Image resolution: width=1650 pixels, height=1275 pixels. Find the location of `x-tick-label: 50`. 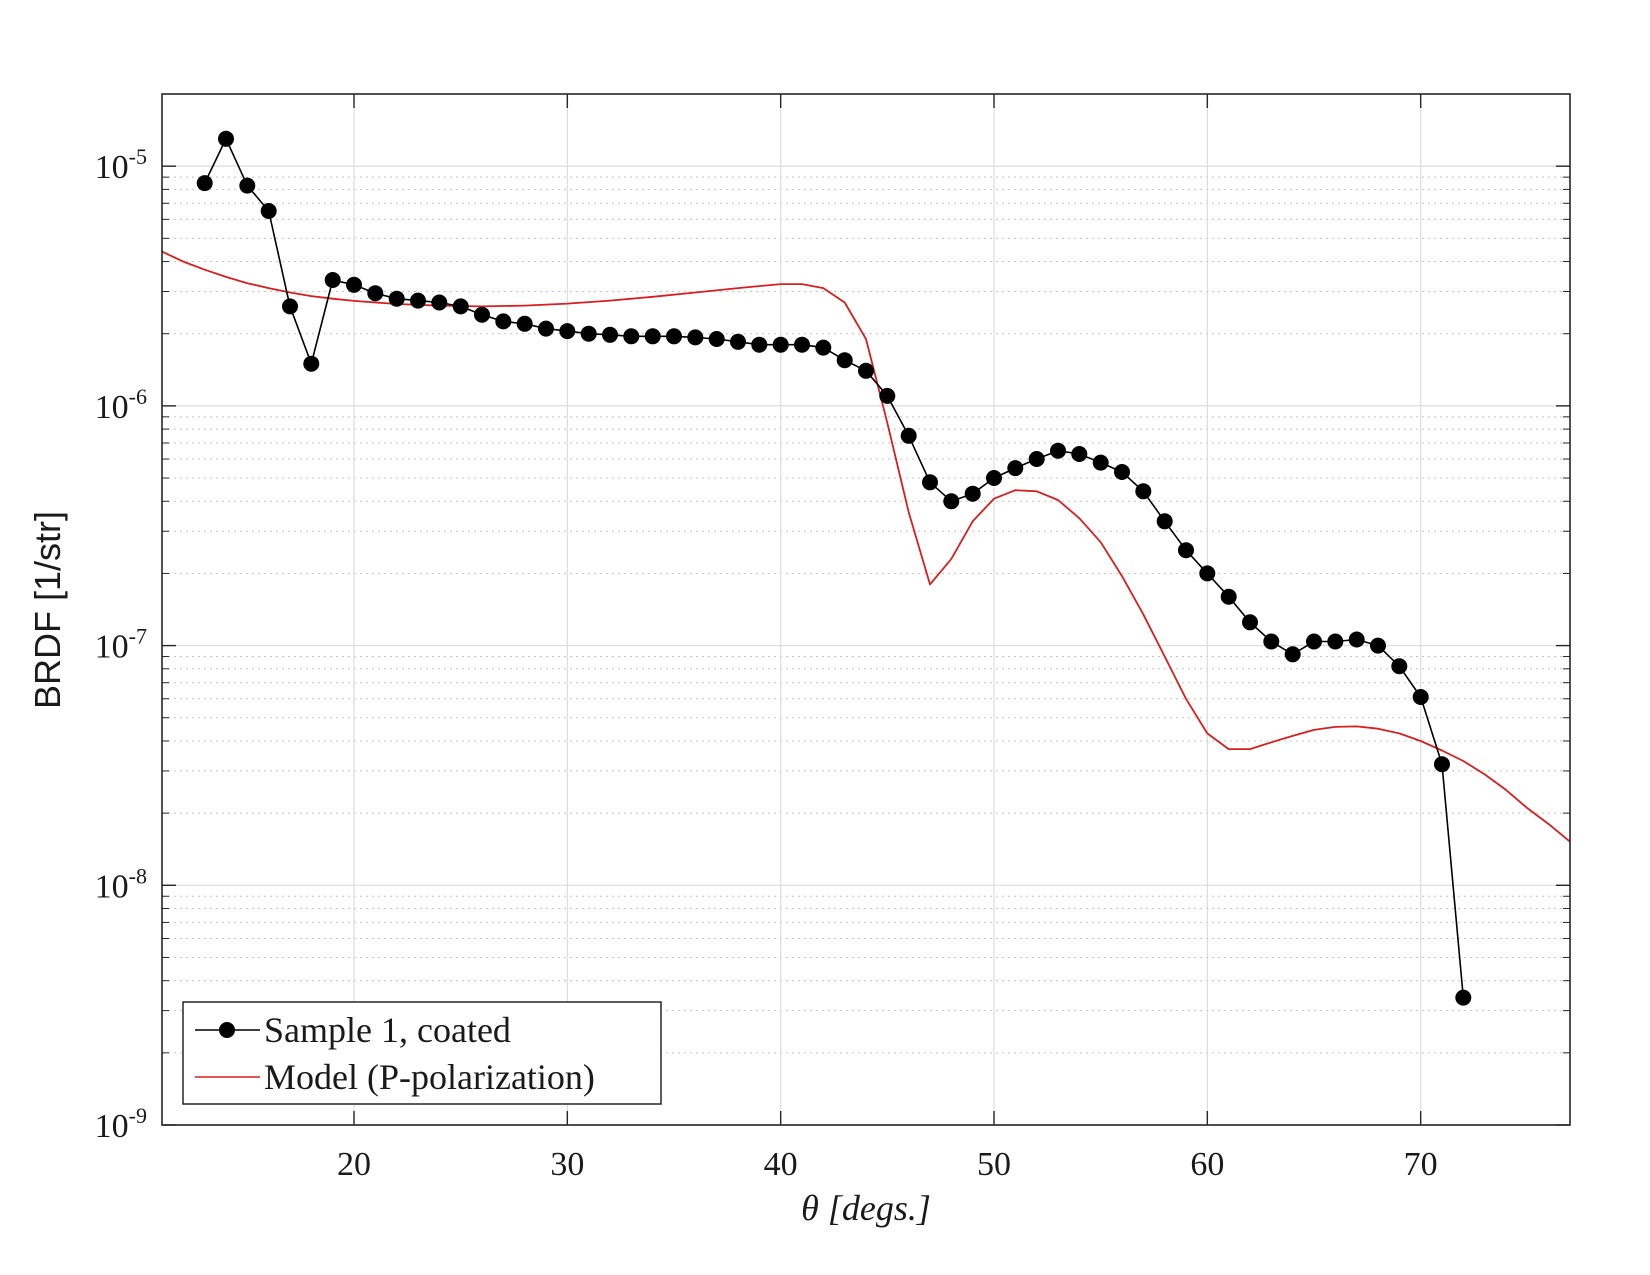

x-tick-label: 50 is located at coordinates (994, 1164).